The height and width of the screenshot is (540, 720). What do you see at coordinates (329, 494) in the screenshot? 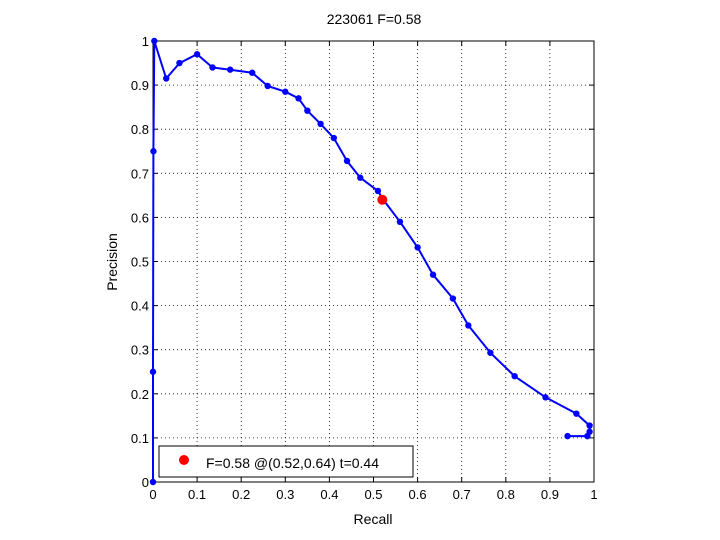
I see `x-tick-label: 0.4` at bounding box center [329, 494].